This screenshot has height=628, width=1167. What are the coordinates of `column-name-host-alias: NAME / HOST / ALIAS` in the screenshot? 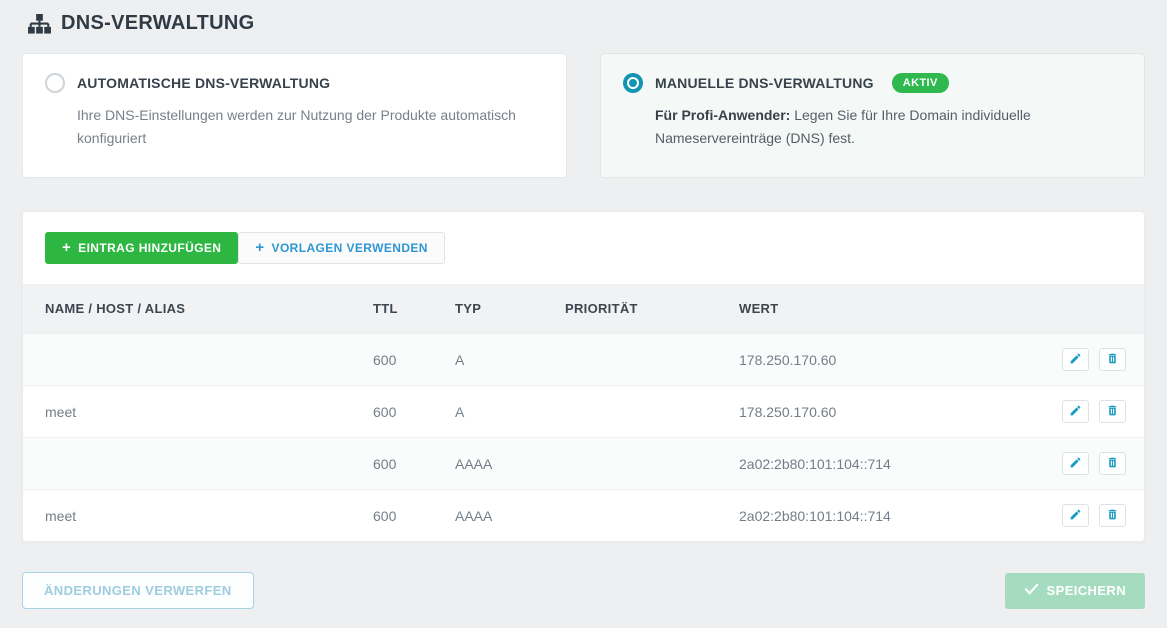 It's located at (115, 308).